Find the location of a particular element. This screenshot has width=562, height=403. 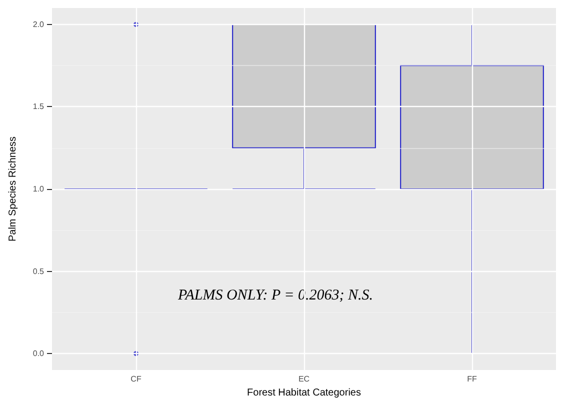

y-tick-label: 1.0 is located at coordinates (38, 189).